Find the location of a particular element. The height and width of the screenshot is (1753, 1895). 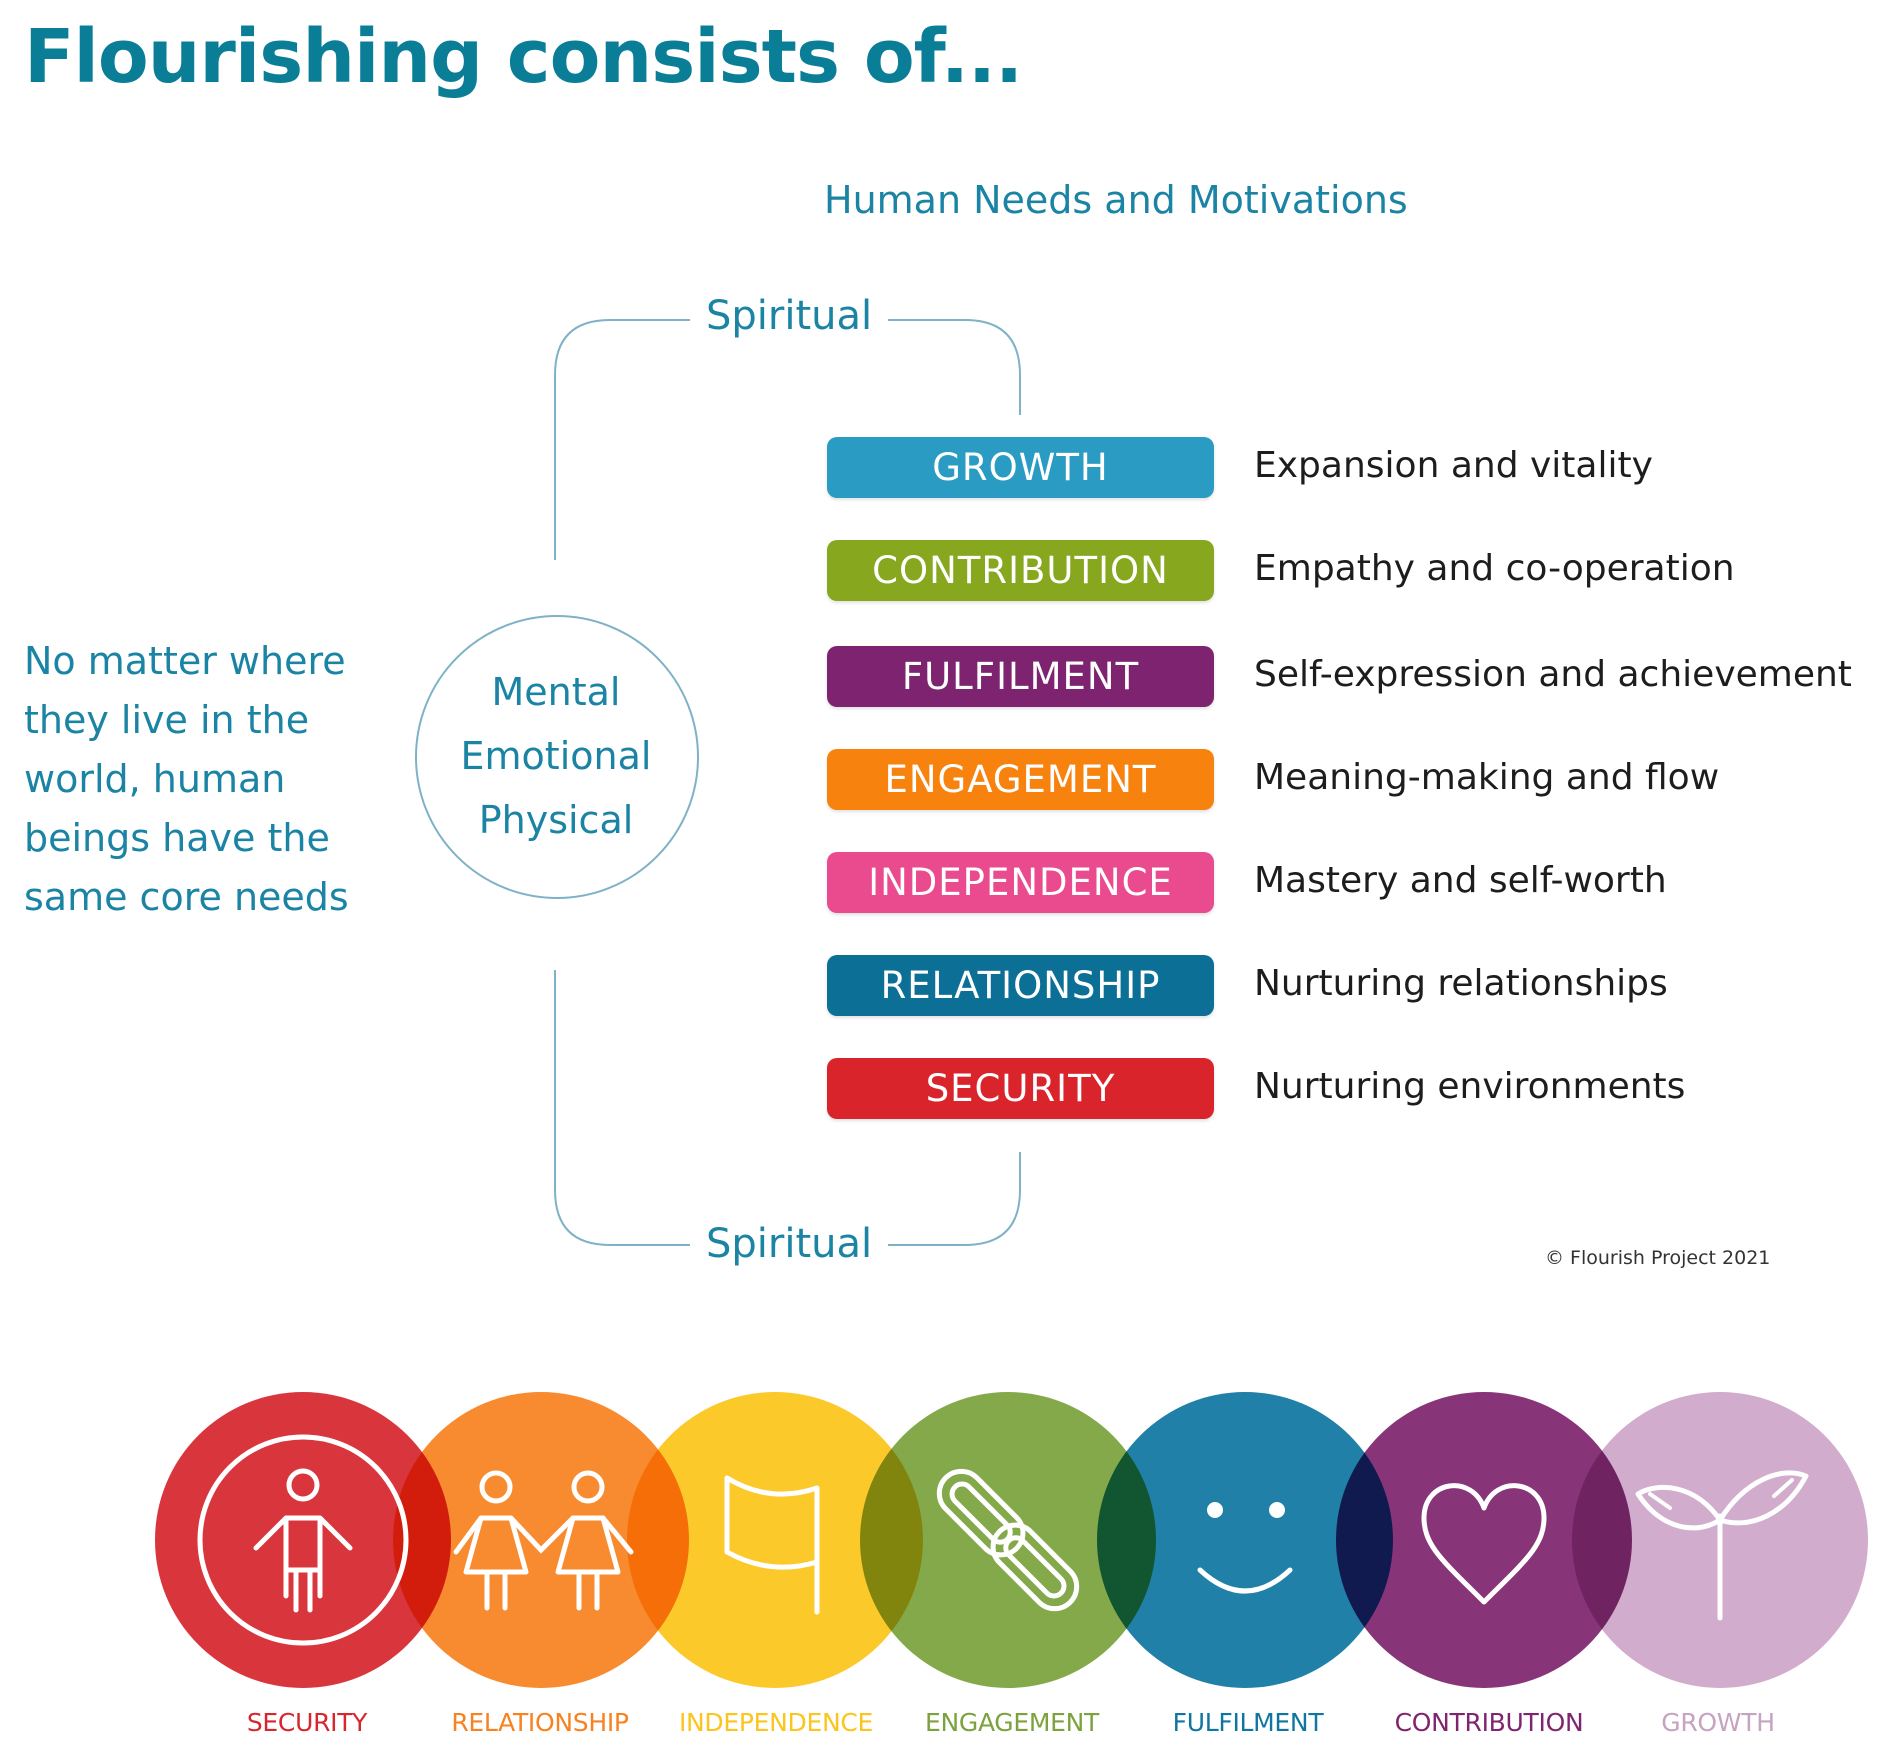

circle-contribution is located at coordinates (1484, 1540).